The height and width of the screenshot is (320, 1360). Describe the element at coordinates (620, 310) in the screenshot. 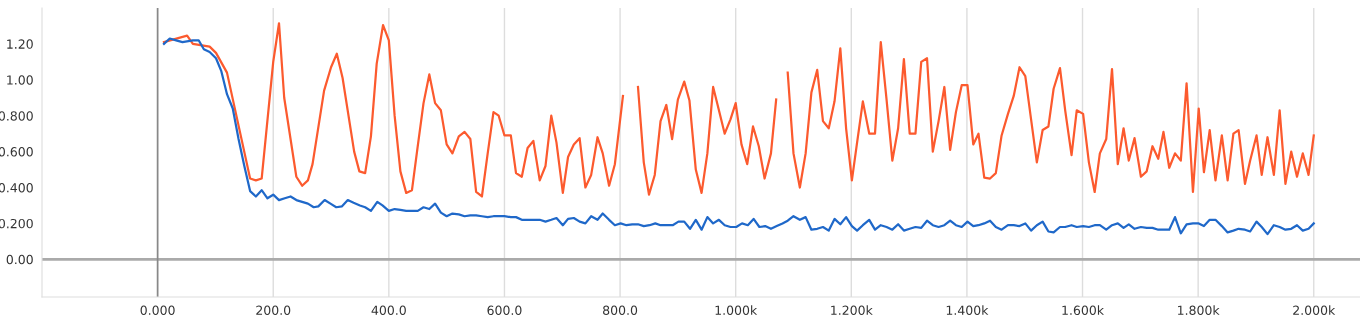

I see `x-tick-label: 800.0` at that location.